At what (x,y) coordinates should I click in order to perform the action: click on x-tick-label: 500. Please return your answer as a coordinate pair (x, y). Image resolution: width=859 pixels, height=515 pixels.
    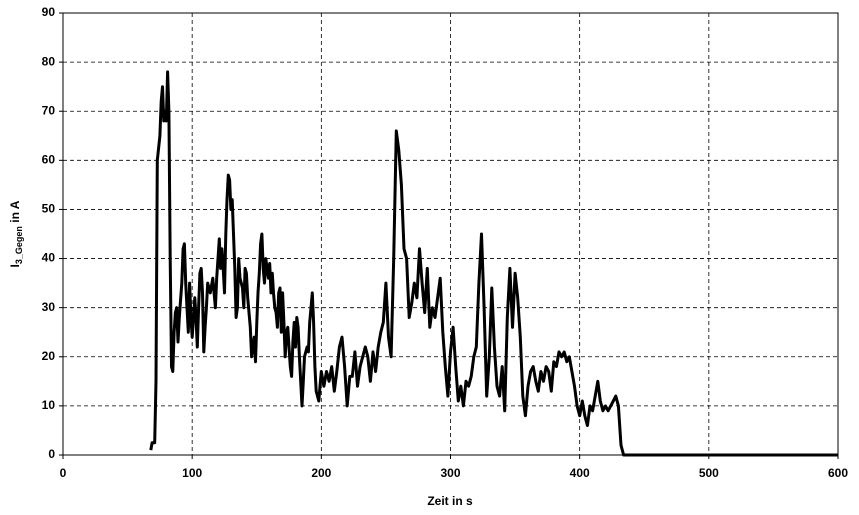
    Looking at the image, I should click on (709, 473).